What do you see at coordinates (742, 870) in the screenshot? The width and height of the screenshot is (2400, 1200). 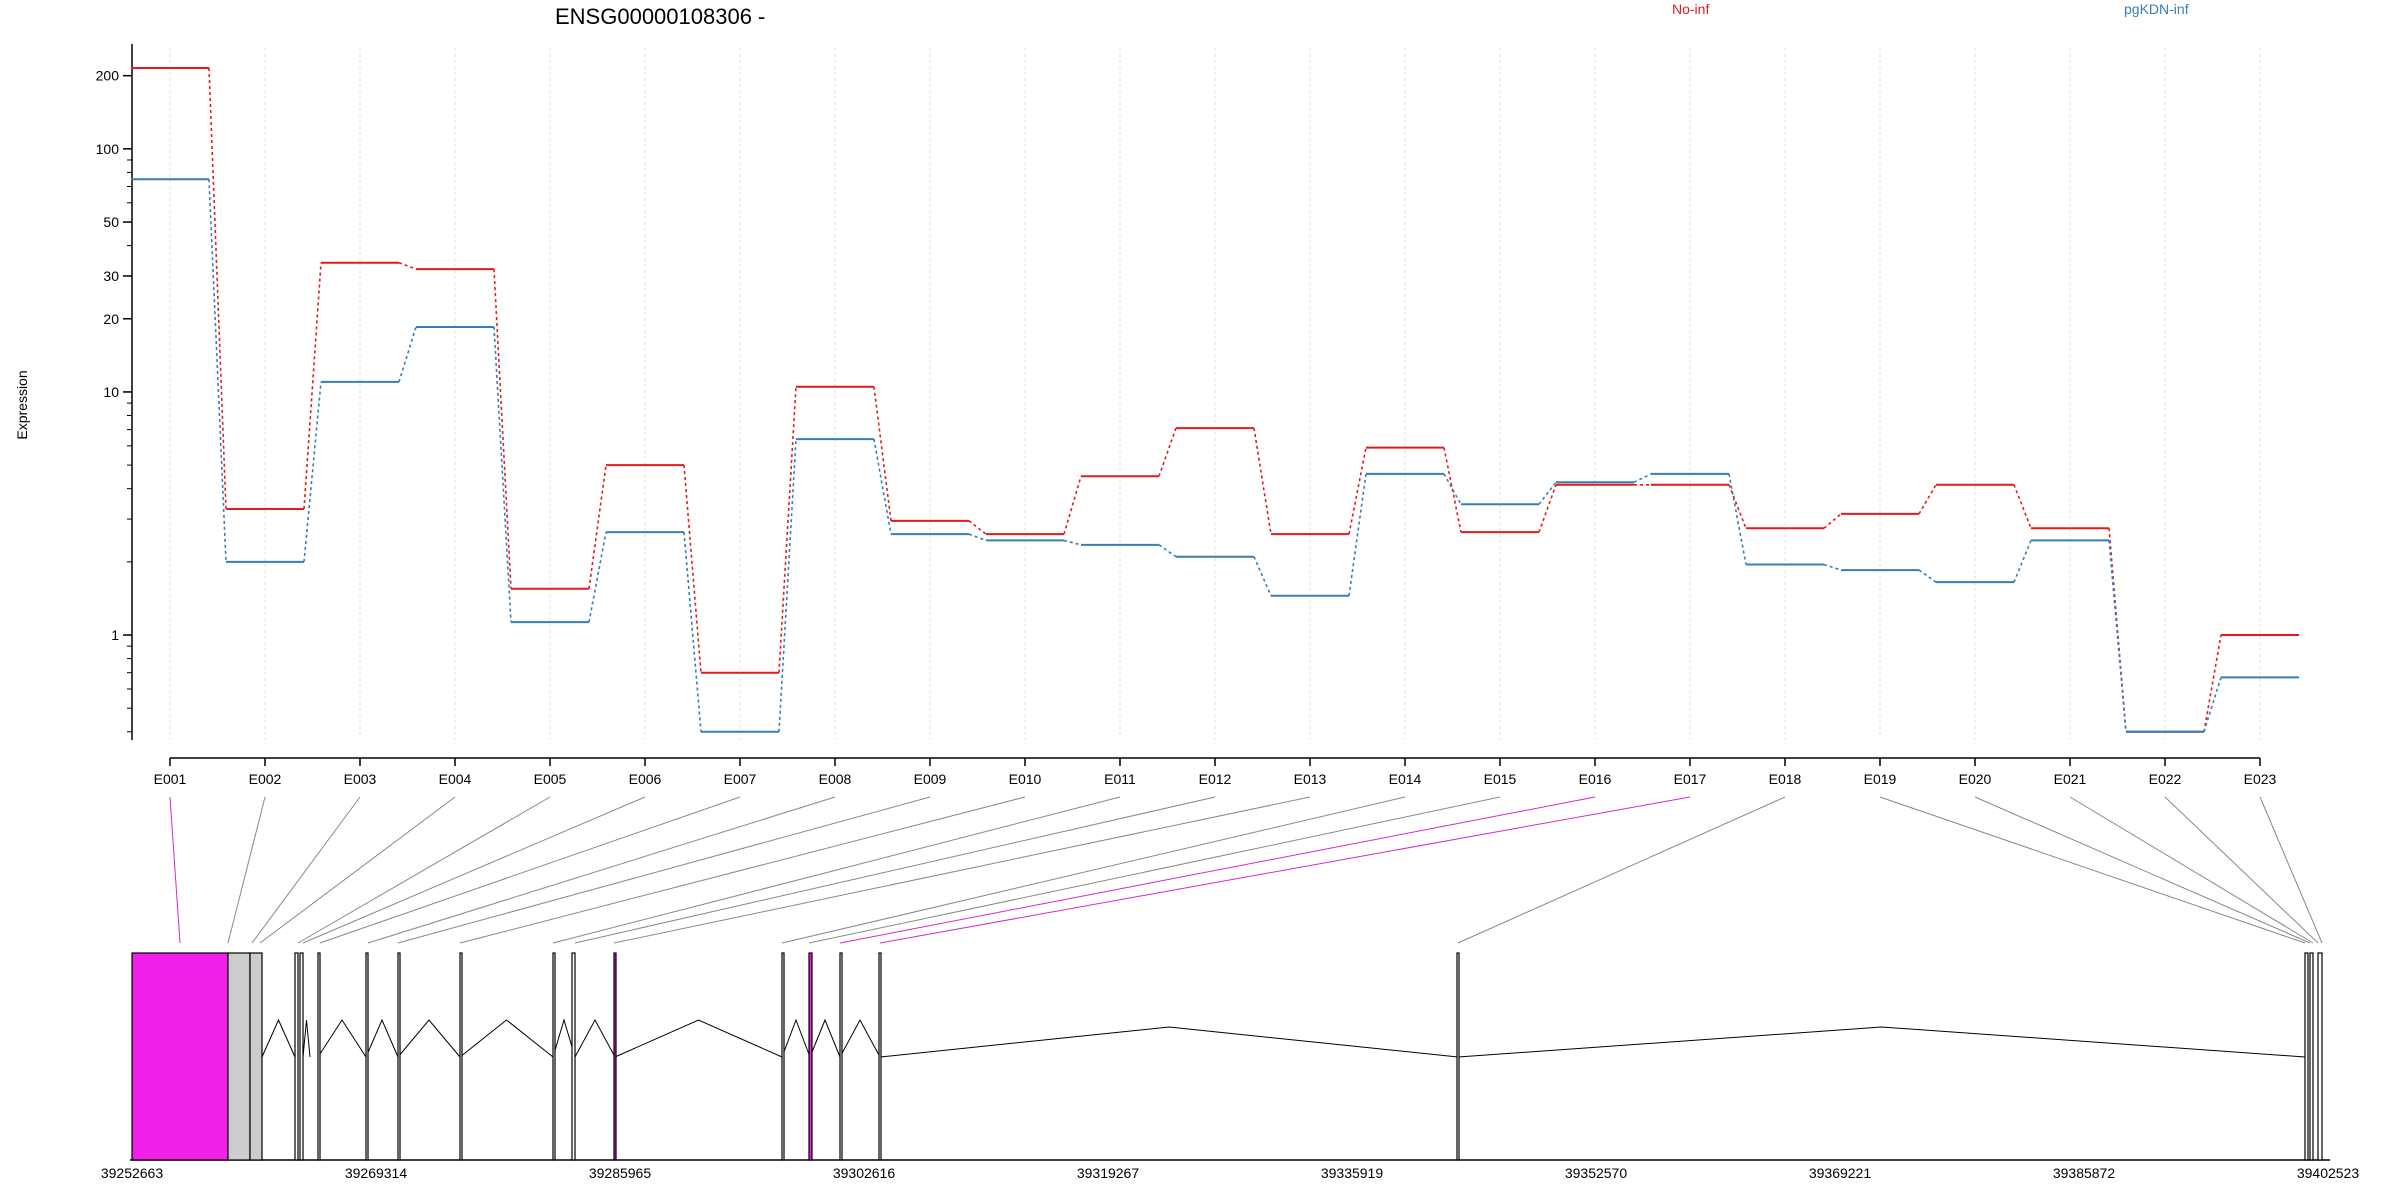 I see `connector-e010` at bounding box center [742, 870].